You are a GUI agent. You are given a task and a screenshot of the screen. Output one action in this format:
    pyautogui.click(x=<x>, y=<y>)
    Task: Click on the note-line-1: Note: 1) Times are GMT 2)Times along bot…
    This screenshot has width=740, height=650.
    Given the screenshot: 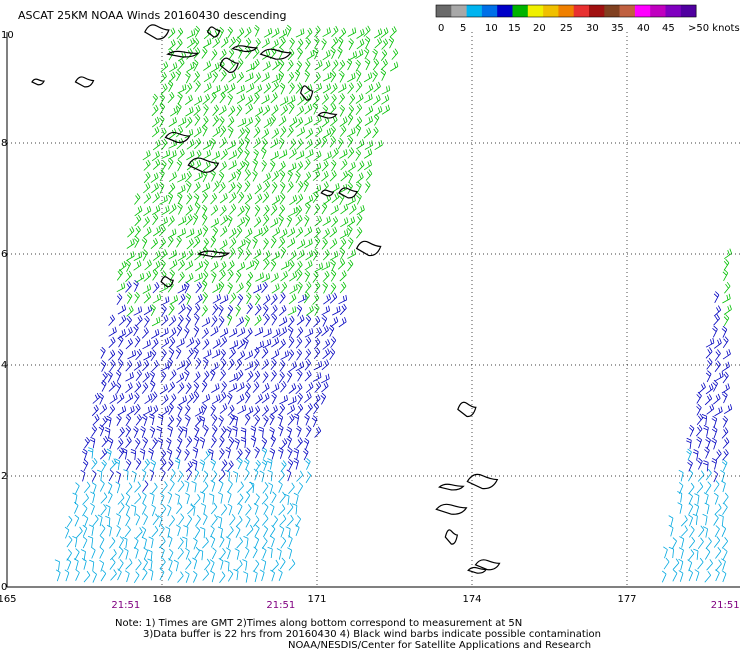 What is the action you would take?
    pyautogui.click(x=318, y=623)
    